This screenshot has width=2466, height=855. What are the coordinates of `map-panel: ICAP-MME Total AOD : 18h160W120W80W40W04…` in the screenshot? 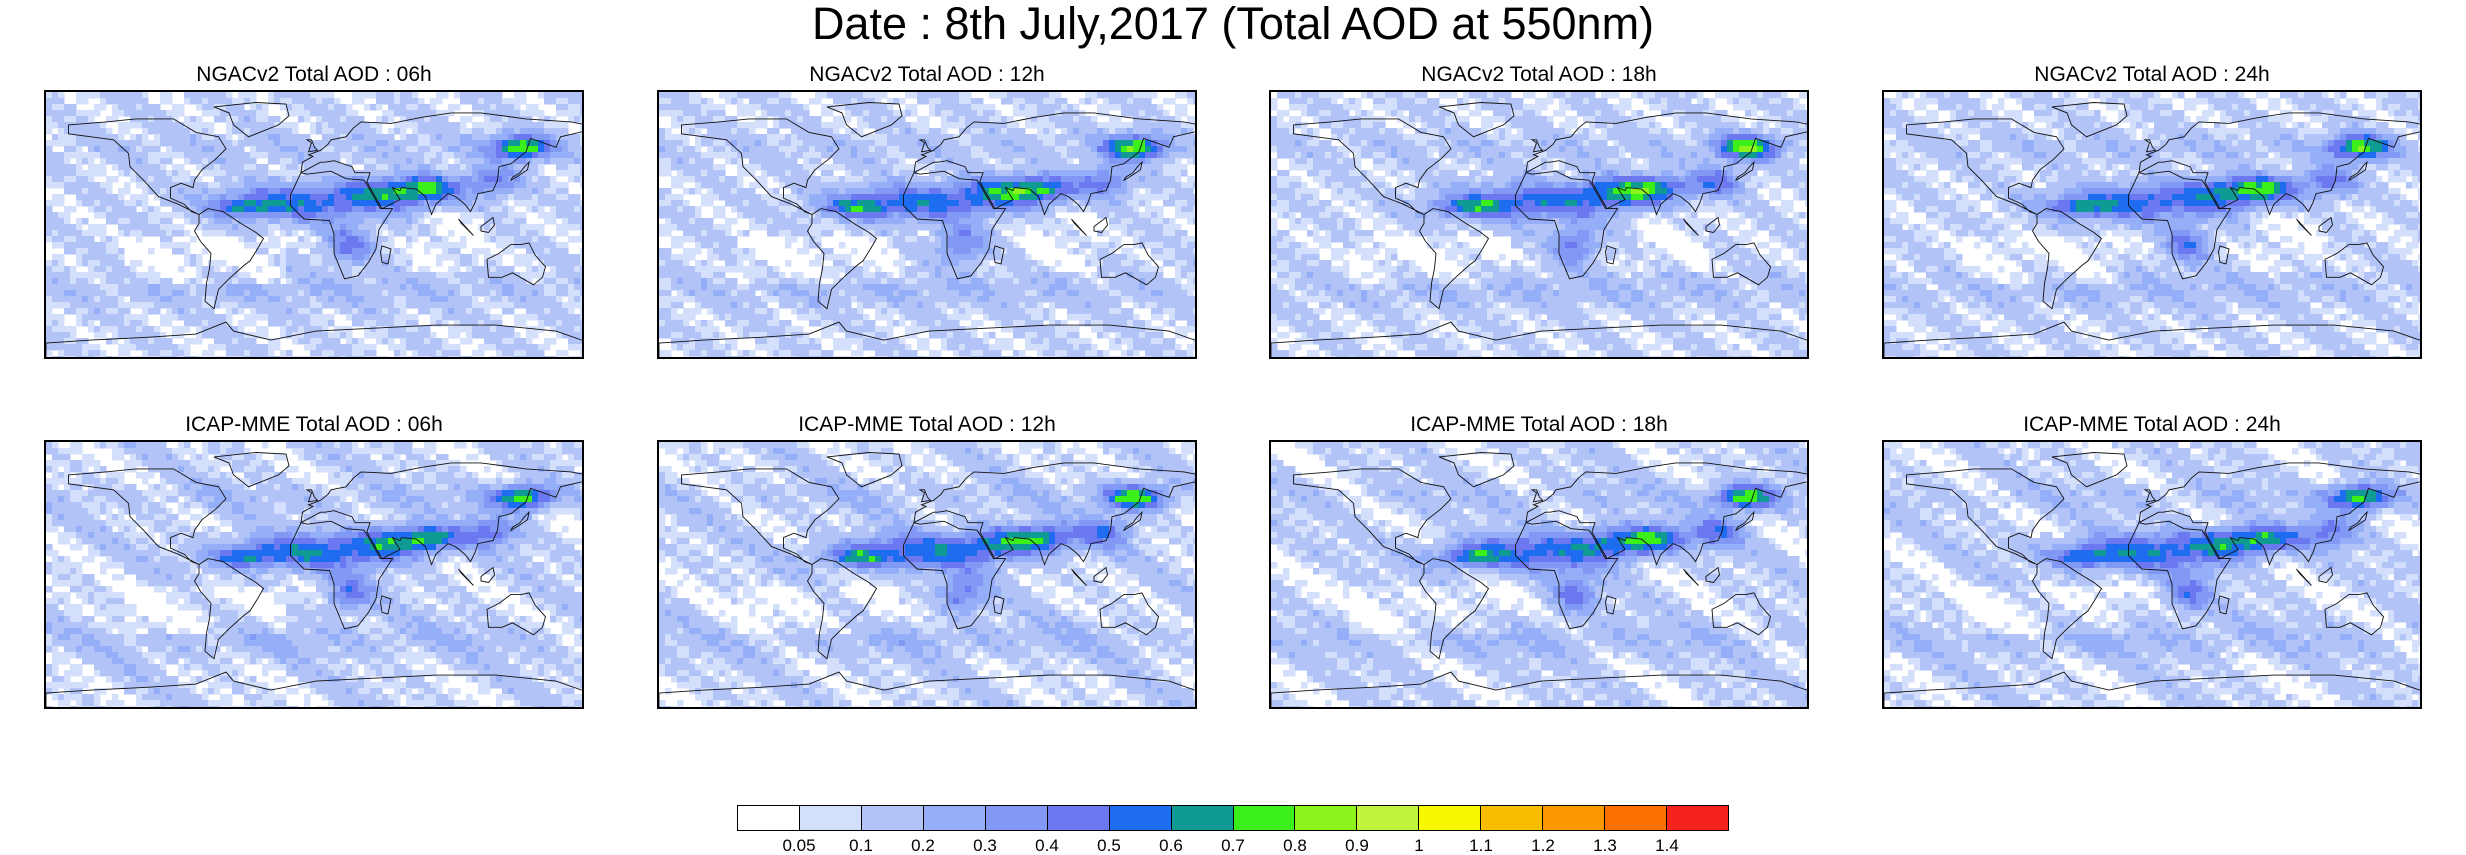 It's located at (1539, 557).